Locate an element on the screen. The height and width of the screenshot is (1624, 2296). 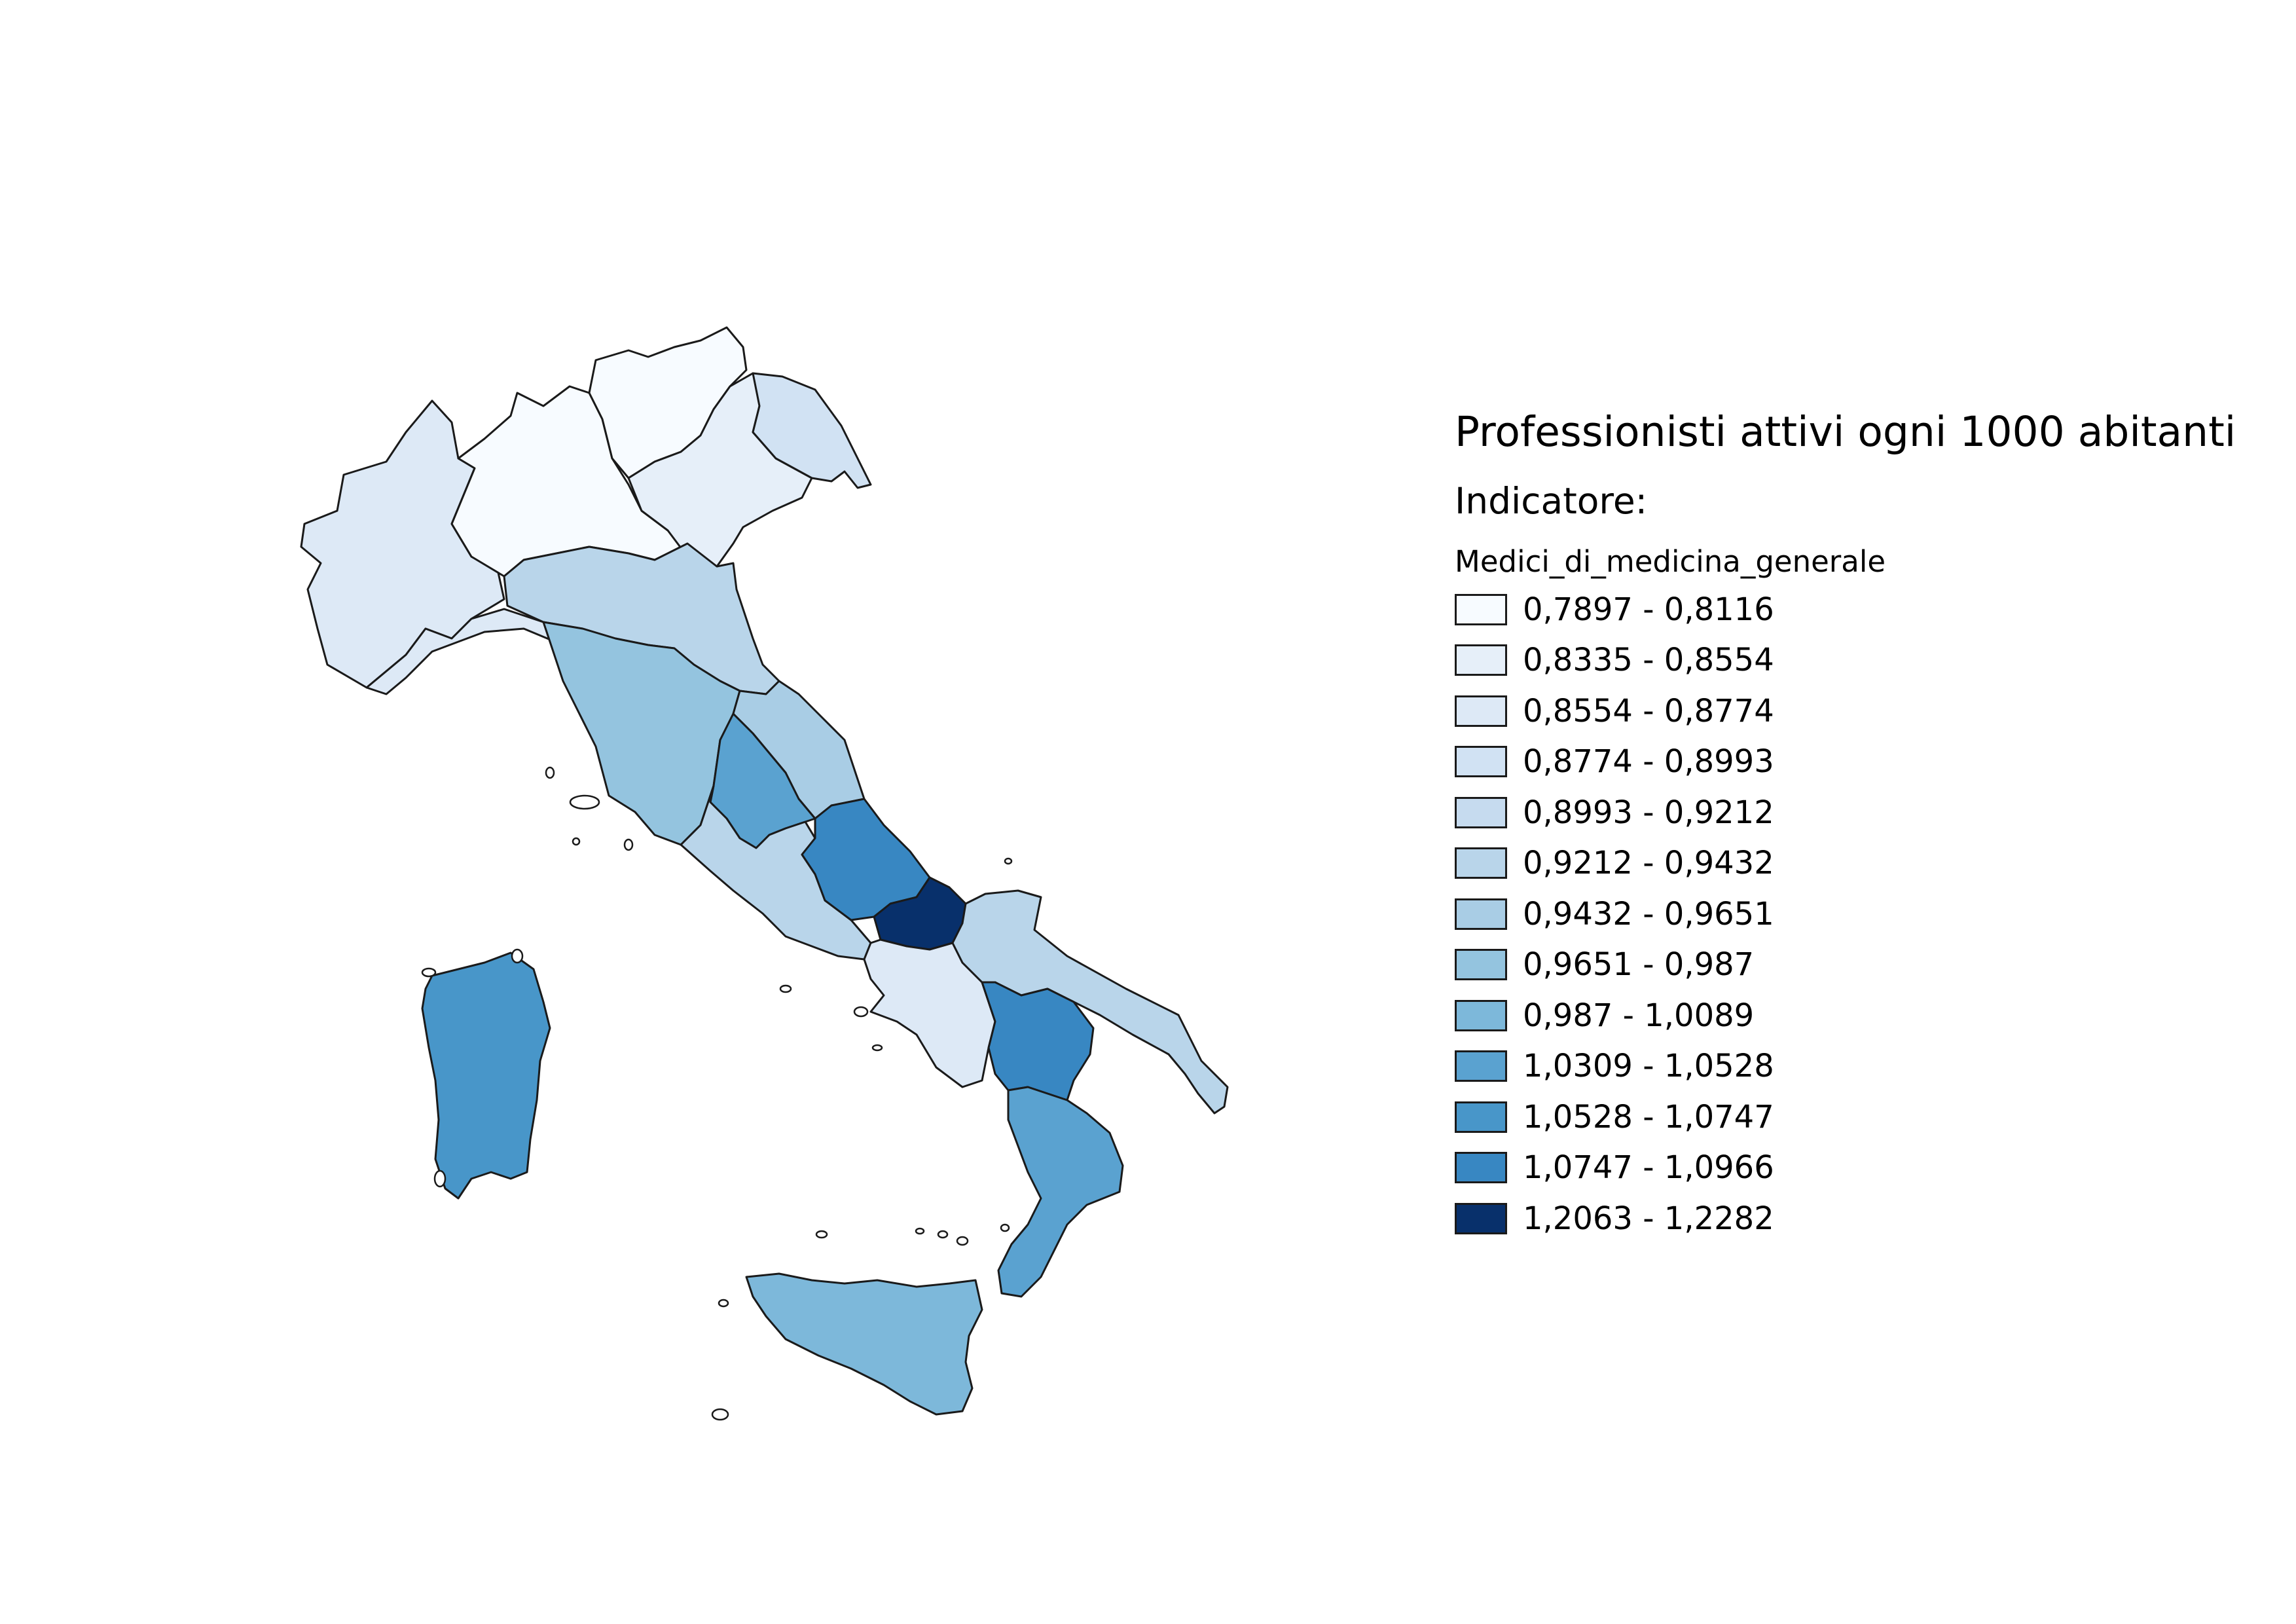
island-ponza is located at coordinates (785, 988).